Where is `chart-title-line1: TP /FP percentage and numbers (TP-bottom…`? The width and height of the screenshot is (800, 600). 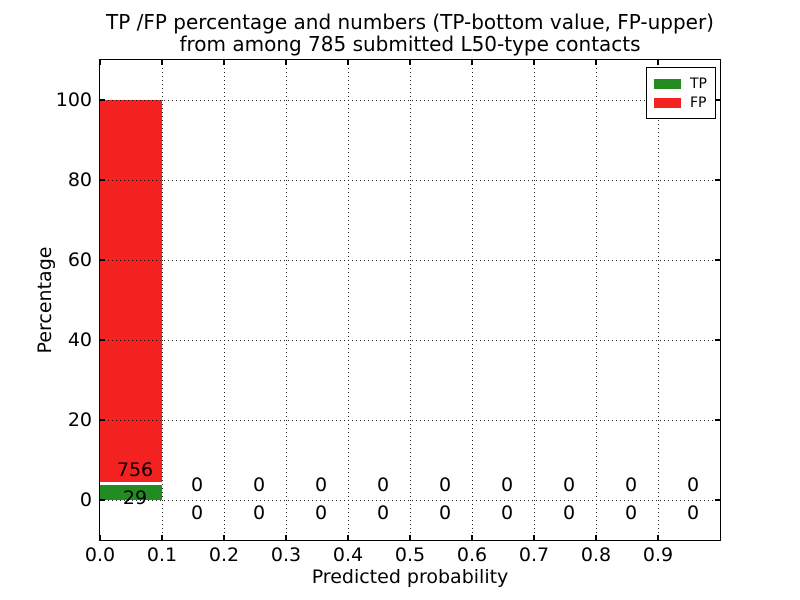 chart-title-line1: TP /FP percentage and numbers (TP-bottom… is located at coordinates (410, 22).